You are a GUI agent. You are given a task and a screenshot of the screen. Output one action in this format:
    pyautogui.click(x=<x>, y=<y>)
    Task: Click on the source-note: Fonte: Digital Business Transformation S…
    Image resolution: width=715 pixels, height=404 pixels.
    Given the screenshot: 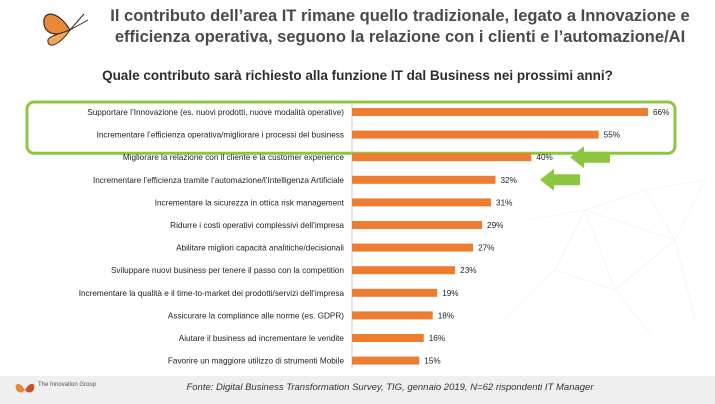 What is the action you would take?
    pyautogui.click(x=390, y=387)
    